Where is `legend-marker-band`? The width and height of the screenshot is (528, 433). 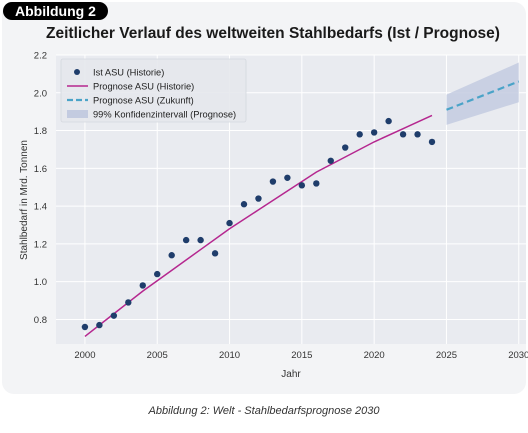 legend-marker-band is located at coordinates (77, 114).